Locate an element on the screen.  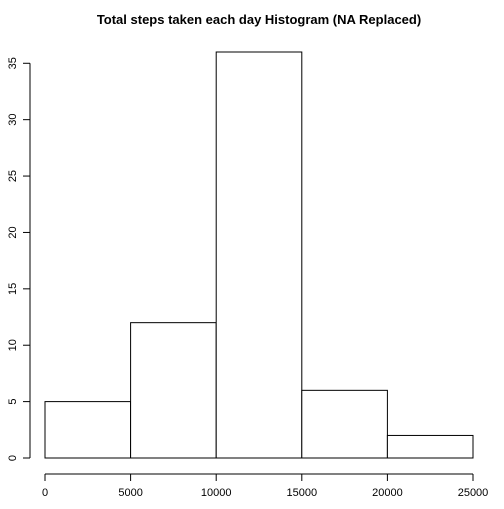
y-tick-label: 35 is located at coordinates (13, 63).